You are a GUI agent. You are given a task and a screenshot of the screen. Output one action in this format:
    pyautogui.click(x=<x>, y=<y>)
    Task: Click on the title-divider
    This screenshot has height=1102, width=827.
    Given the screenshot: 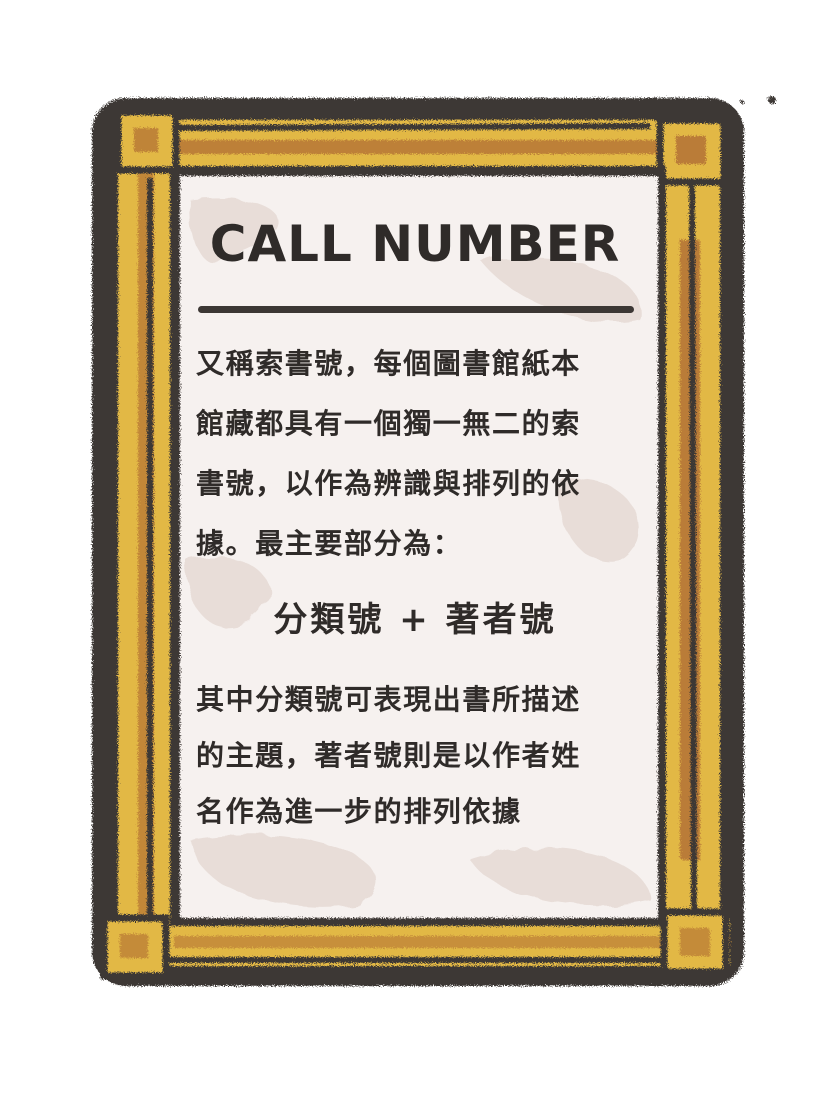 What is the action you would take?
    pyautogui.click(x=416, y=309)
    